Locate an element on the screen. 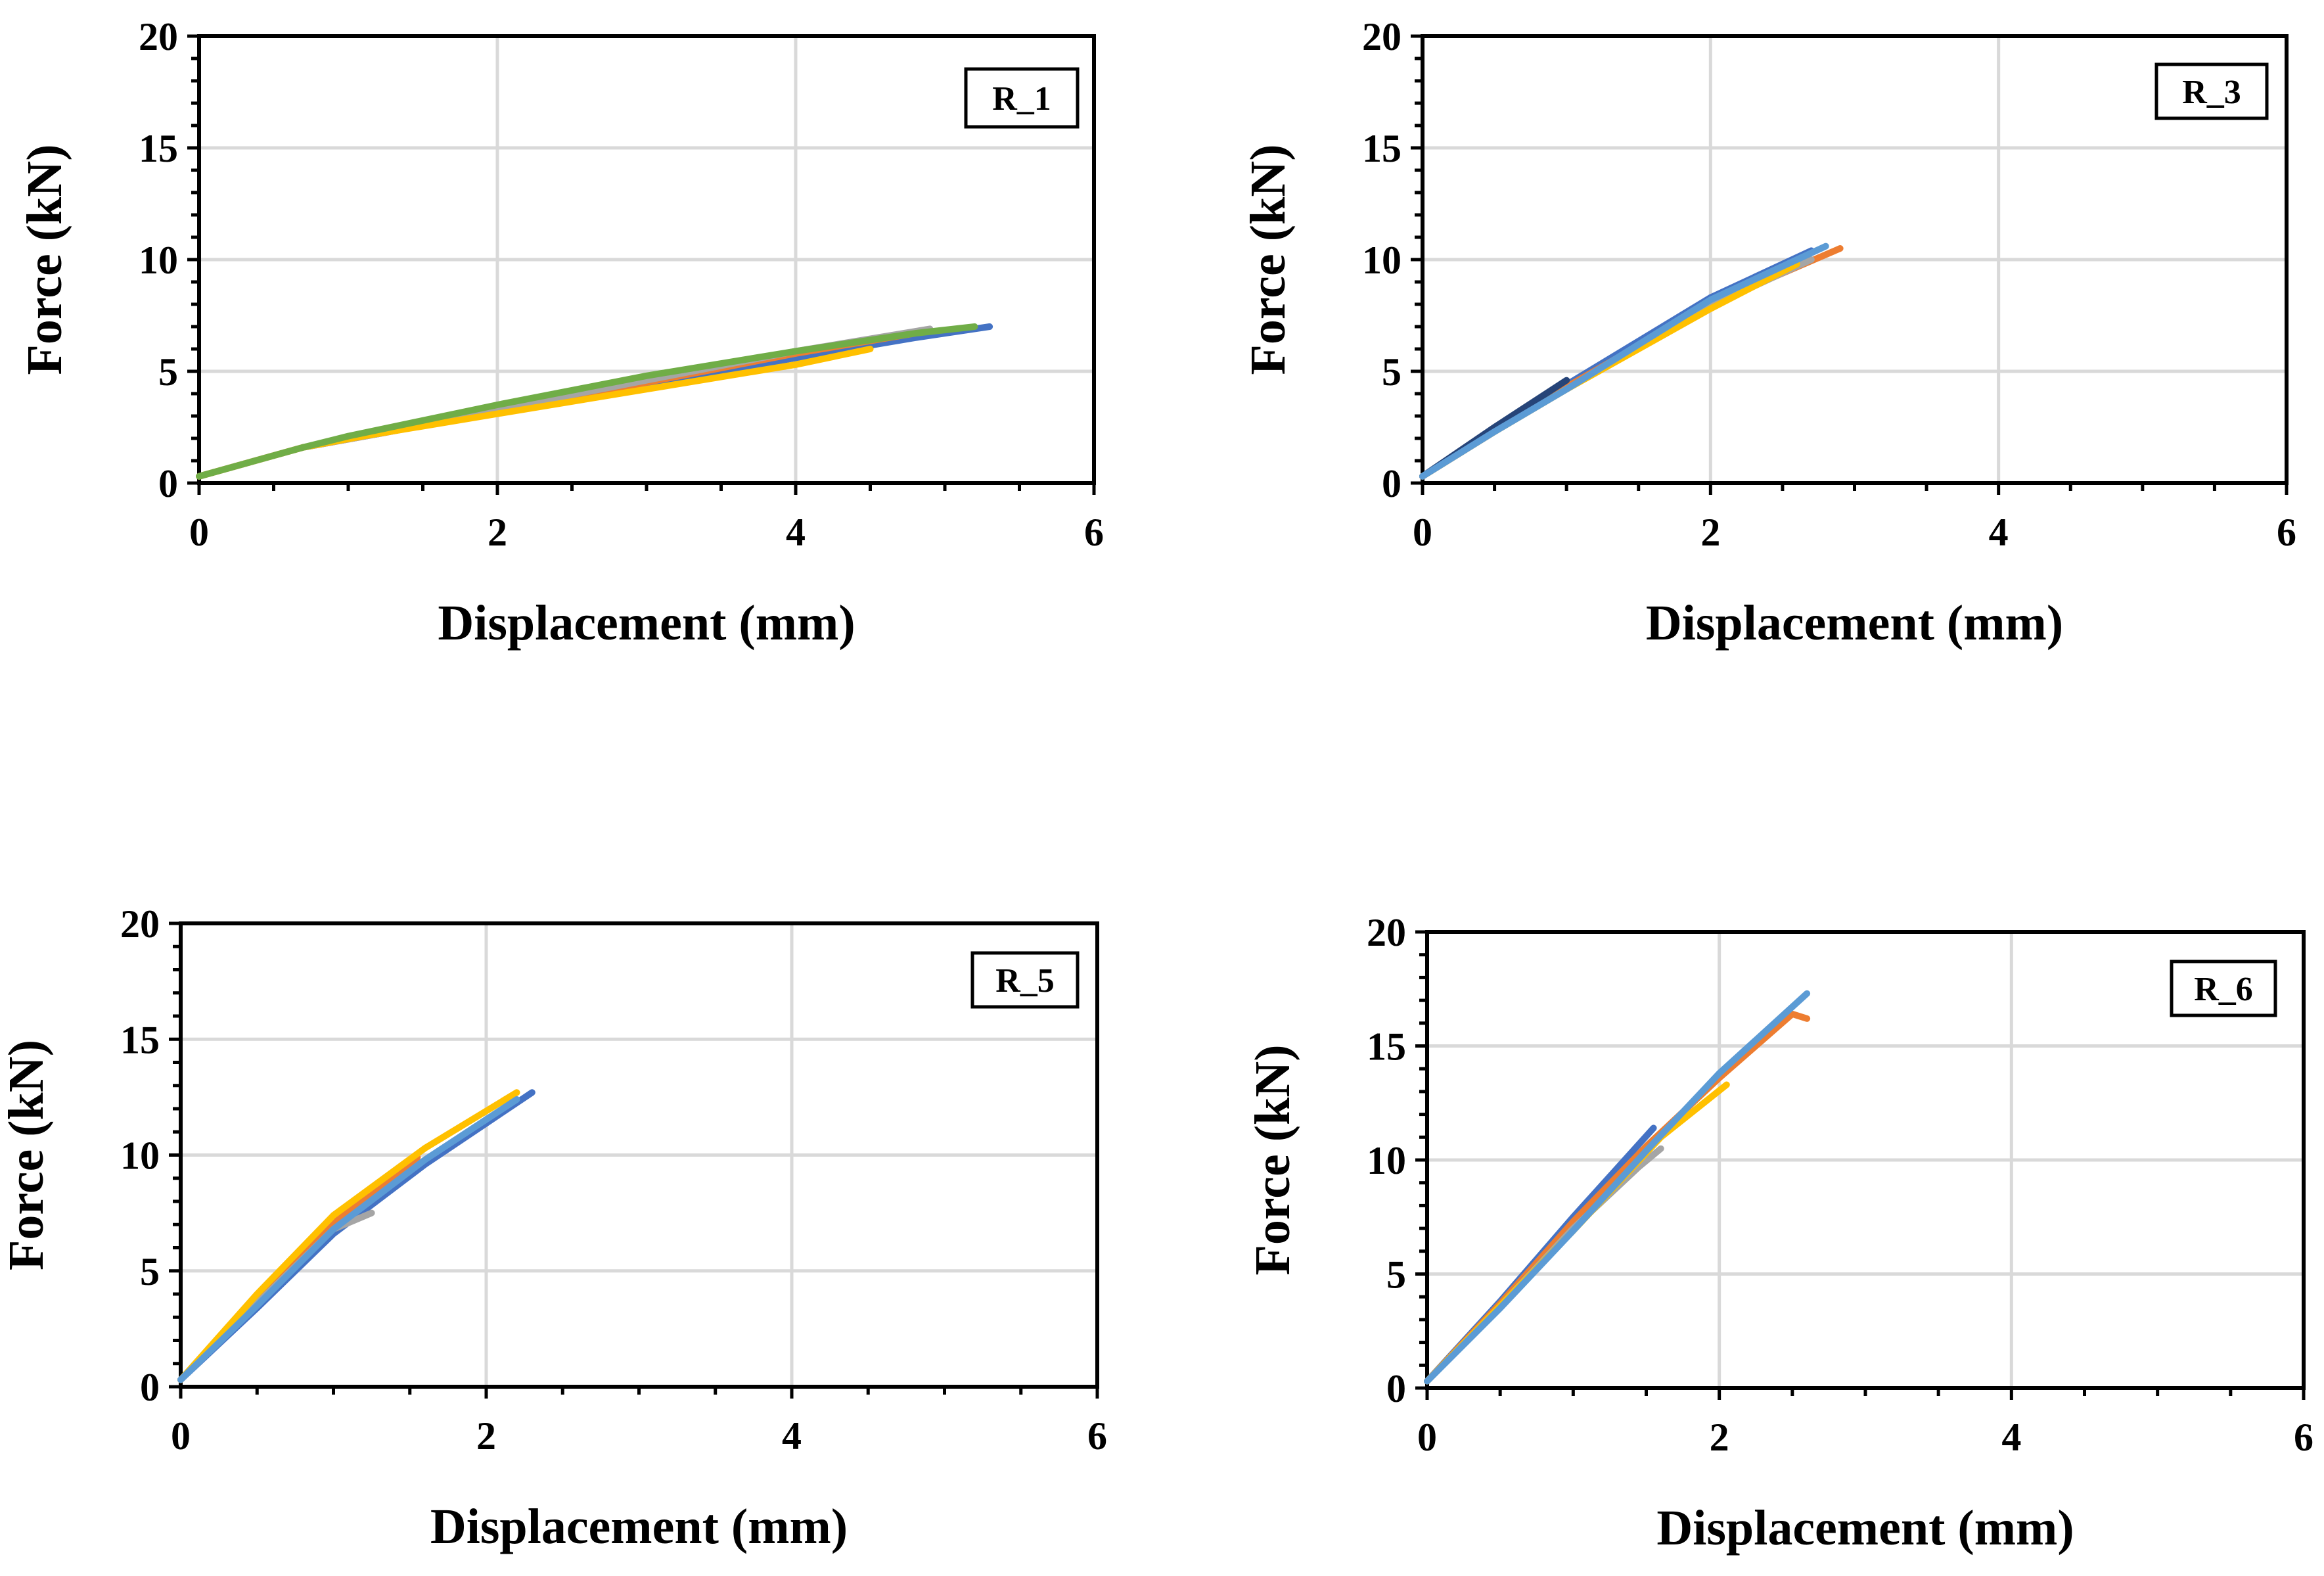  panel-label: R_6 is located at coordinates (2223, 990).